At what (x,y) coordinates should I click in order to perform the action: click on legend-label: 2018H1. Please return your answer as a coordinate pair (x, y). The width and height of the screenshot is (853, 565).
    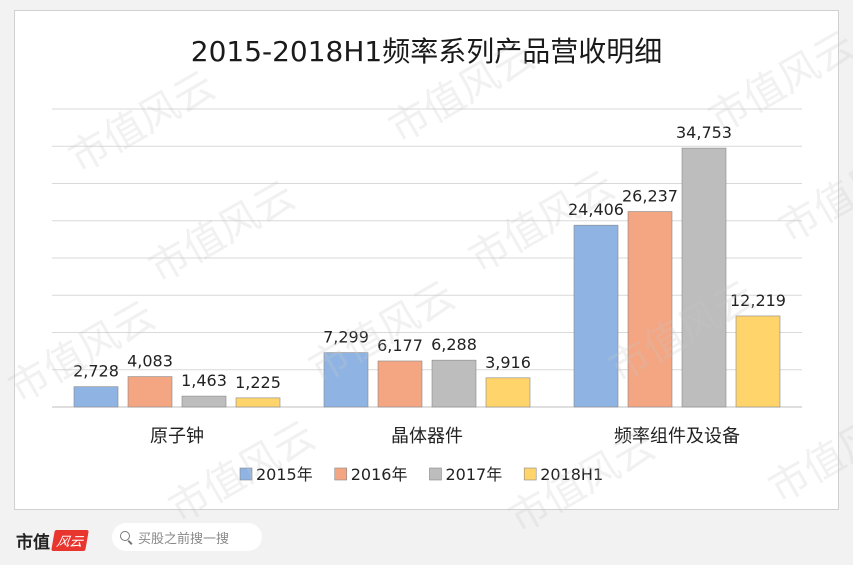
    Looking at the image, I should click on (571, 474).